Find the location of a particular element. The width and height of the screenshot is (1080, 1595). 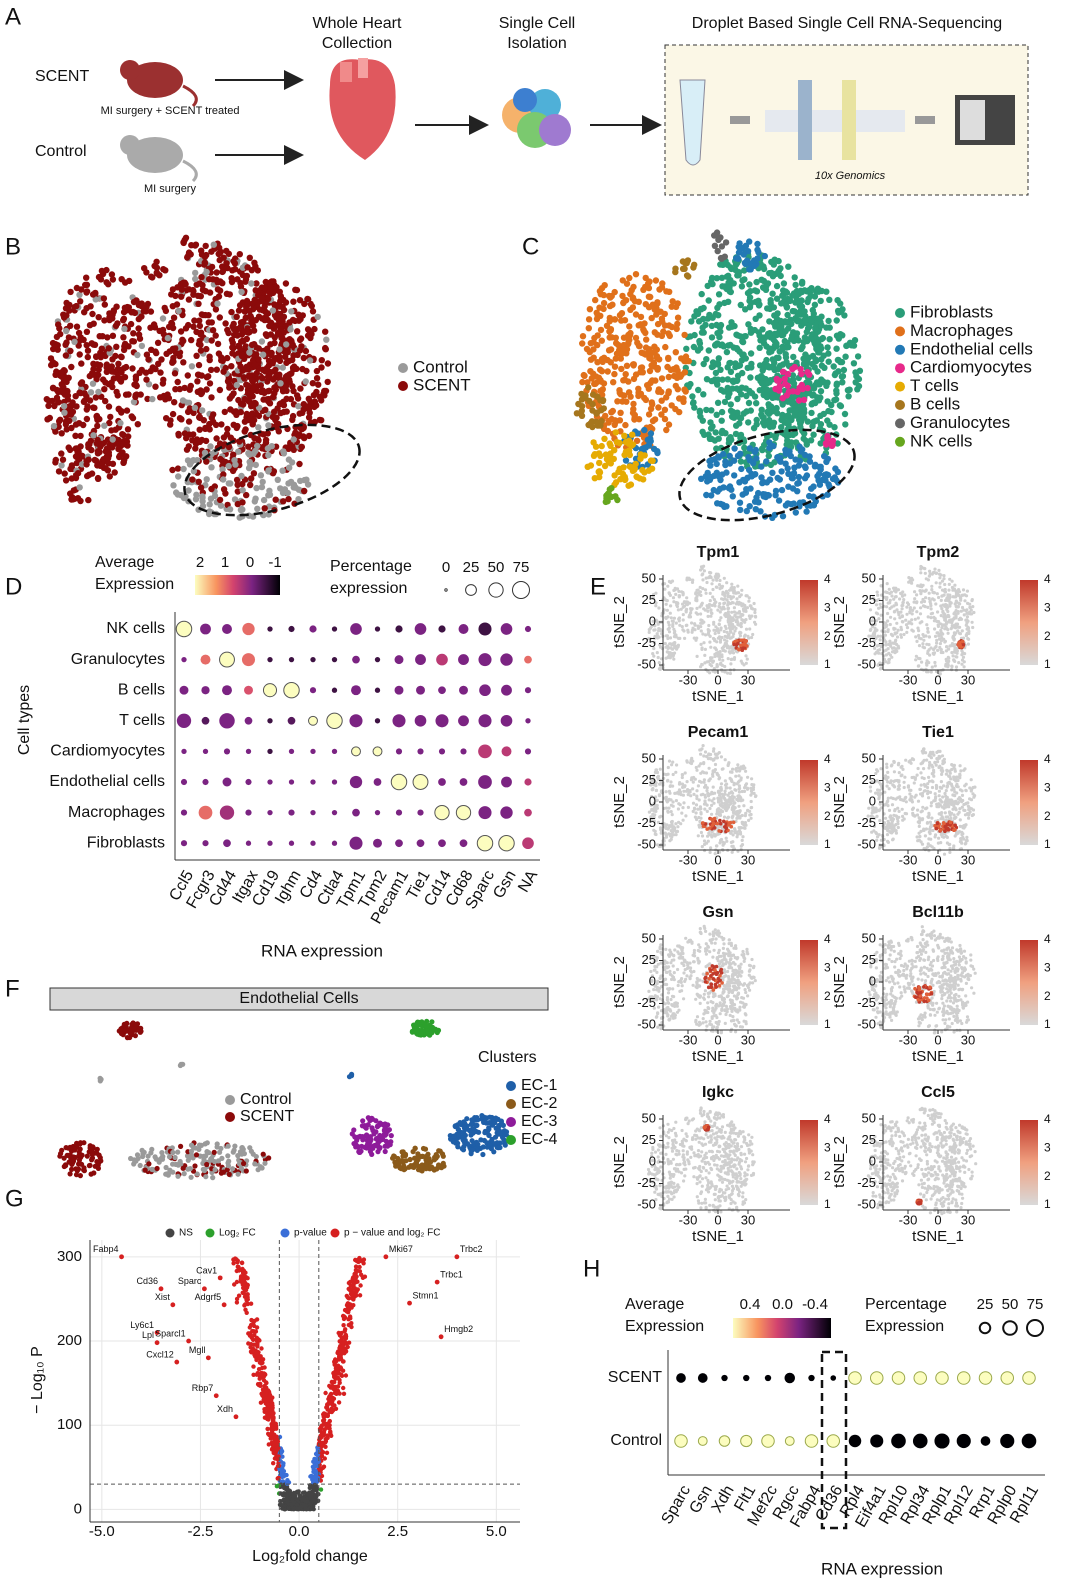

group-label: SCENT is located at coordinates (62, 76).